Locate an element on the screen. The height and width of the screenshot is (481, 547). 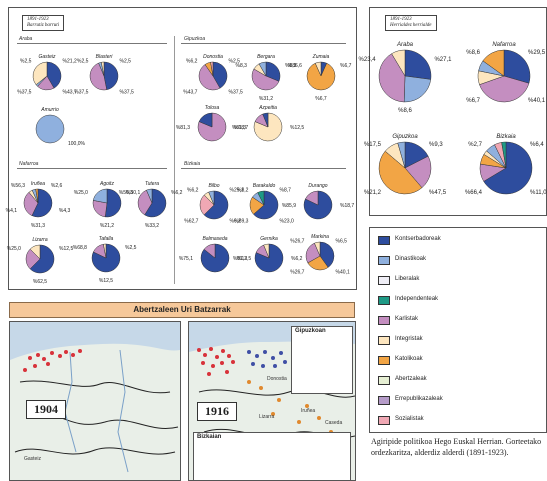
legend-label-liberalak: Liberalak is located at coordinates (407, 279).